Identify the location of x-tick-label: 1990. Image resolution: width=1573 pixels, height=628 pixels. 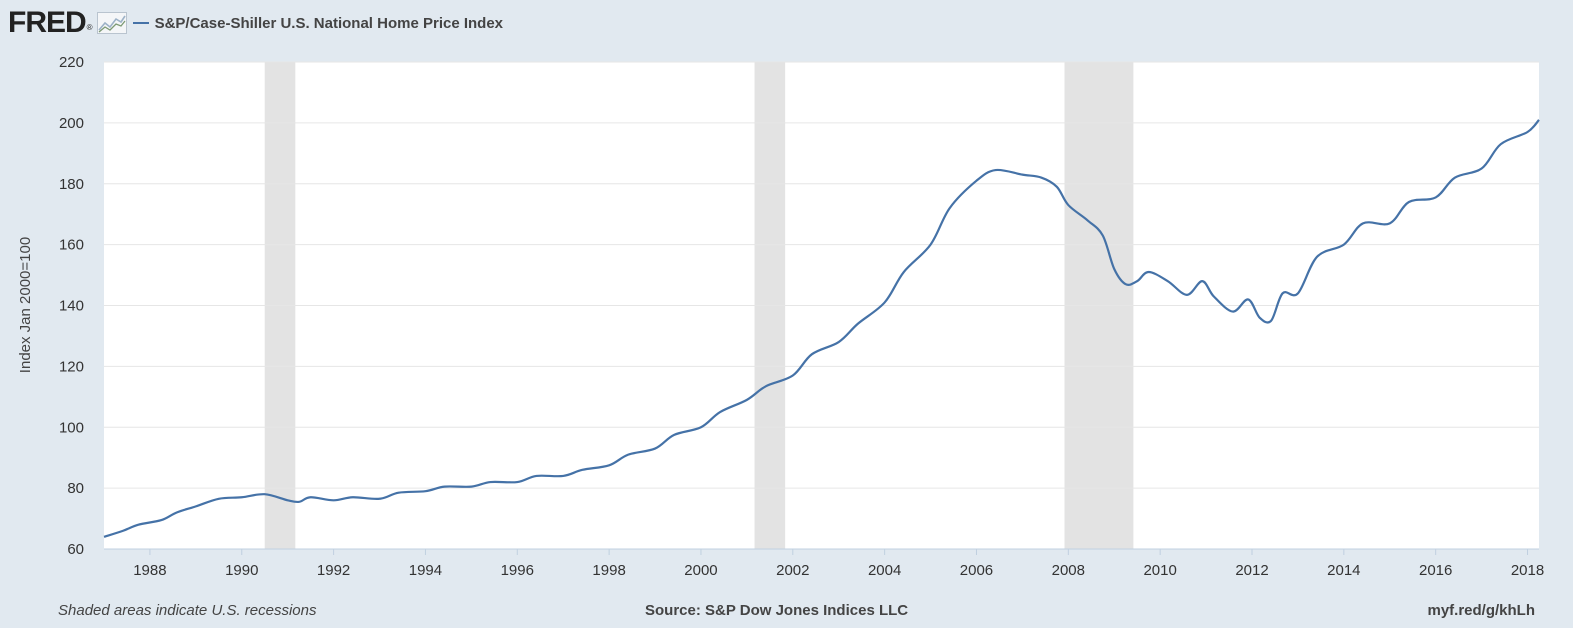
(241, 570).